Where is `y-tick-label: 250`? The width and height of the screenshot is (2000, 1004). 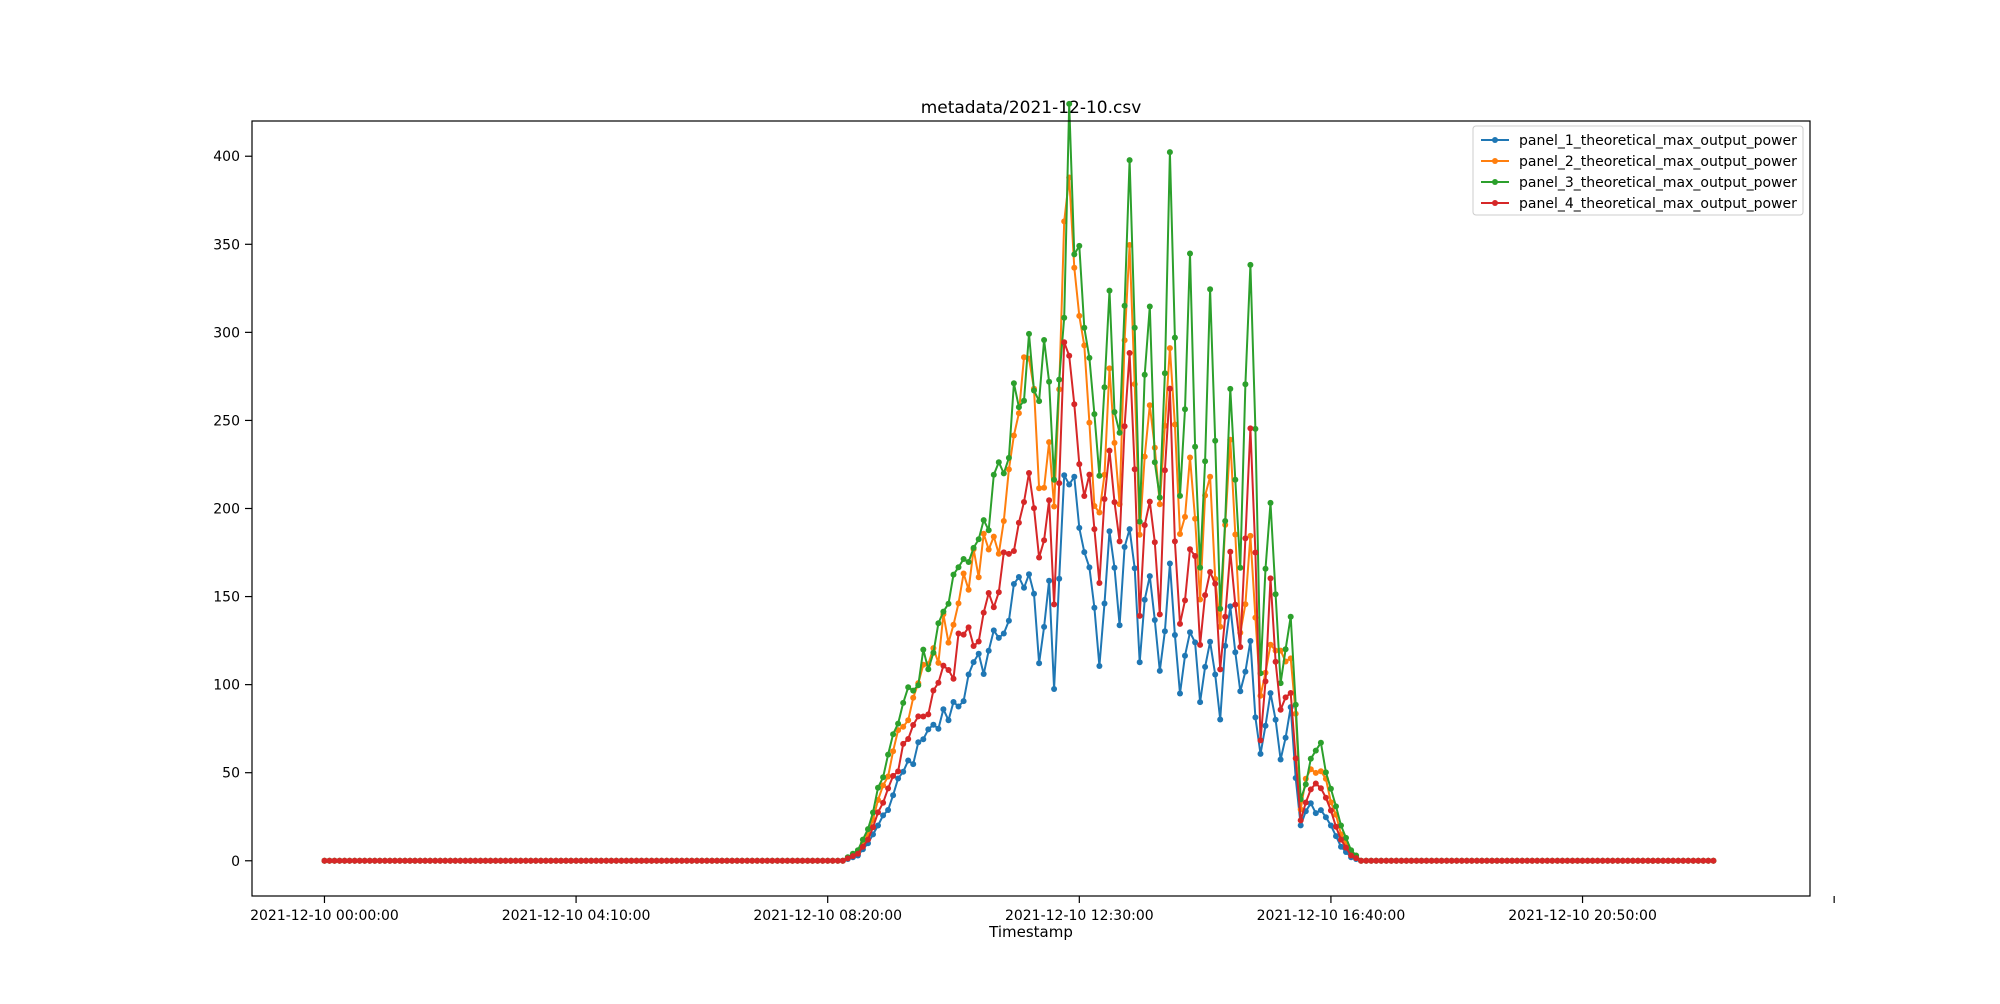
y-tick-label: 250 is located at coordinates (226, 421).